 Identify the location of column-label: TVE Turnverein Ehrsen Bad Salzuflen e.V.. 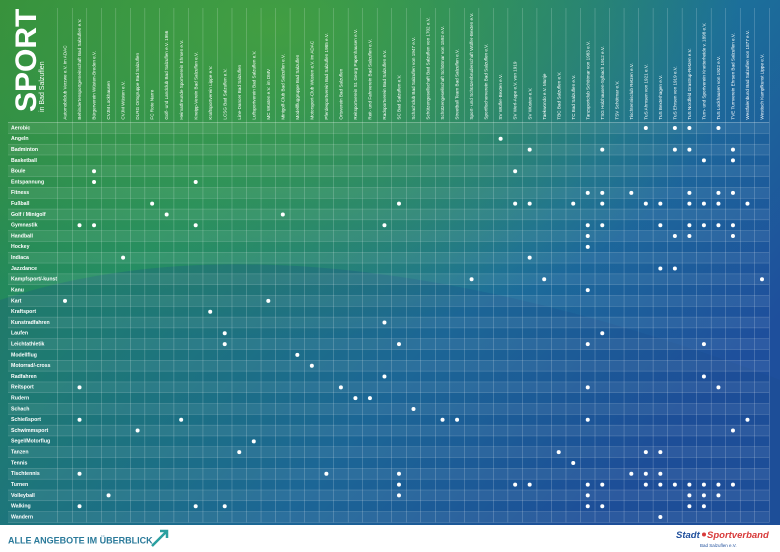
(733, 76).